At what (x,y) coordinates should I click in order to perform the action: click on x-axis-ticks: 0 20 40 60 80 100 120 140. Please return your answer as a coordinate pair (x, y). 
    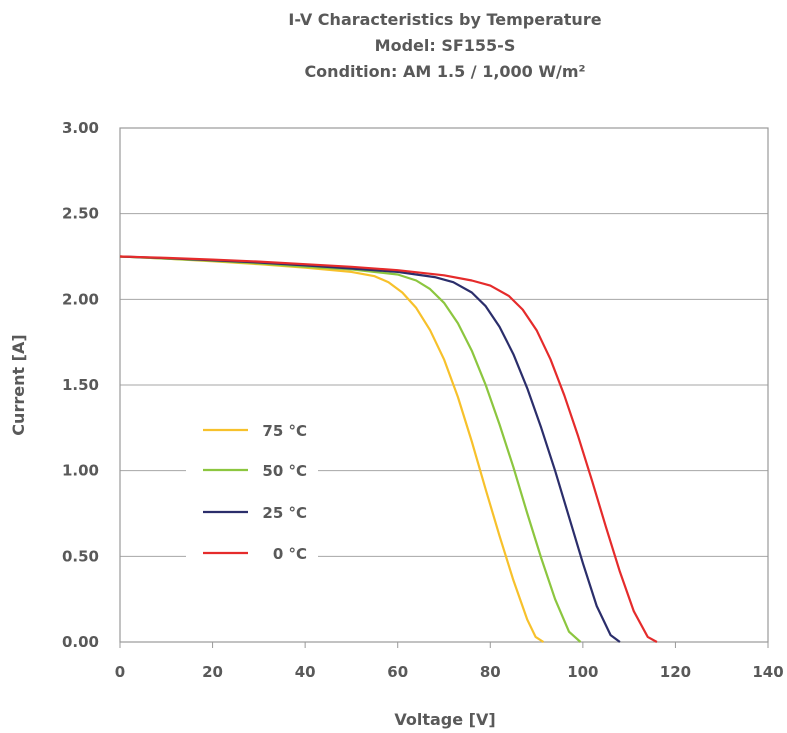
    Looking at the image, I should click on (449, 661).